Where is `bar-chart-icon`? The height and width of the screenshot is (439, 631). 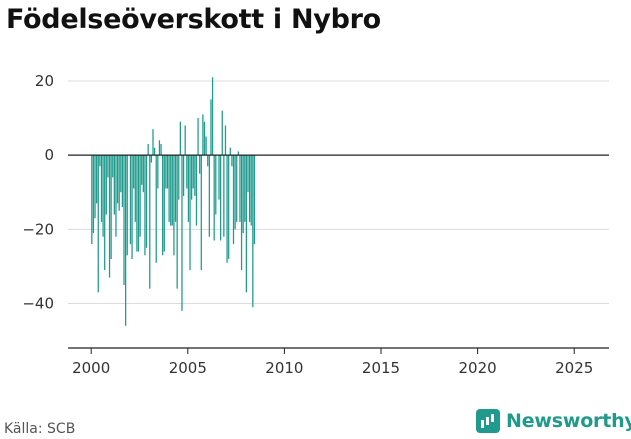
bar-chart-icon is located at coordinates (488, 421).